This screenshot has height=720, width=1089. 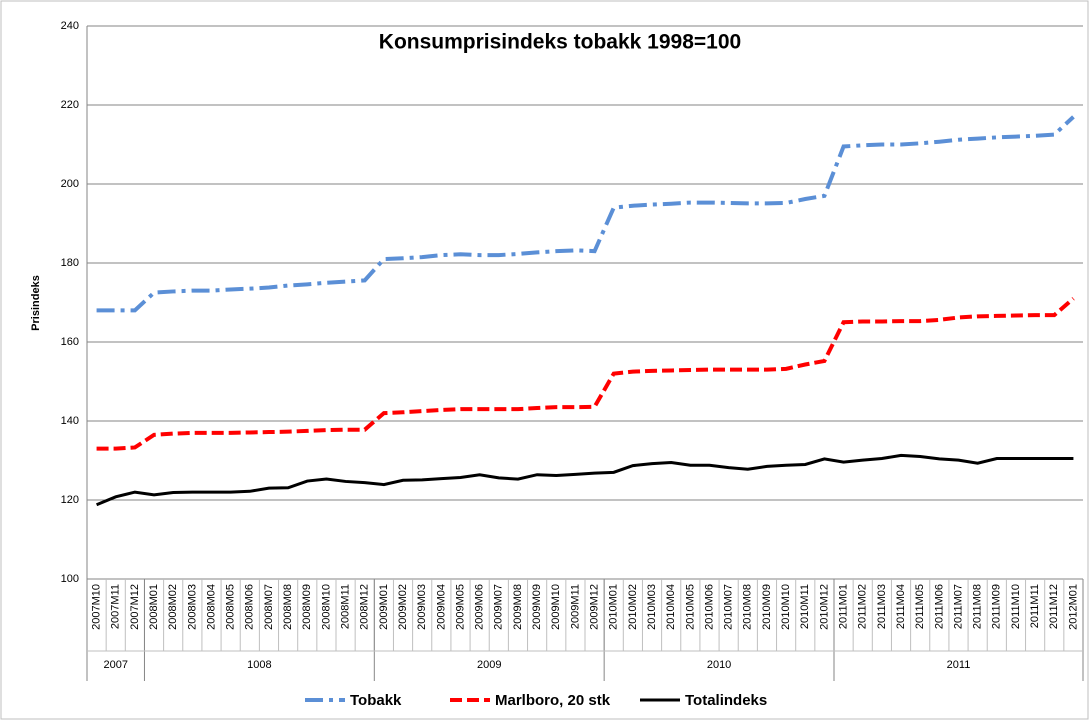 What do you see at coordinates (633, 607) in the screenshot?
I see `x-tick-label: 2010M02` at bounding box center [633, 607].